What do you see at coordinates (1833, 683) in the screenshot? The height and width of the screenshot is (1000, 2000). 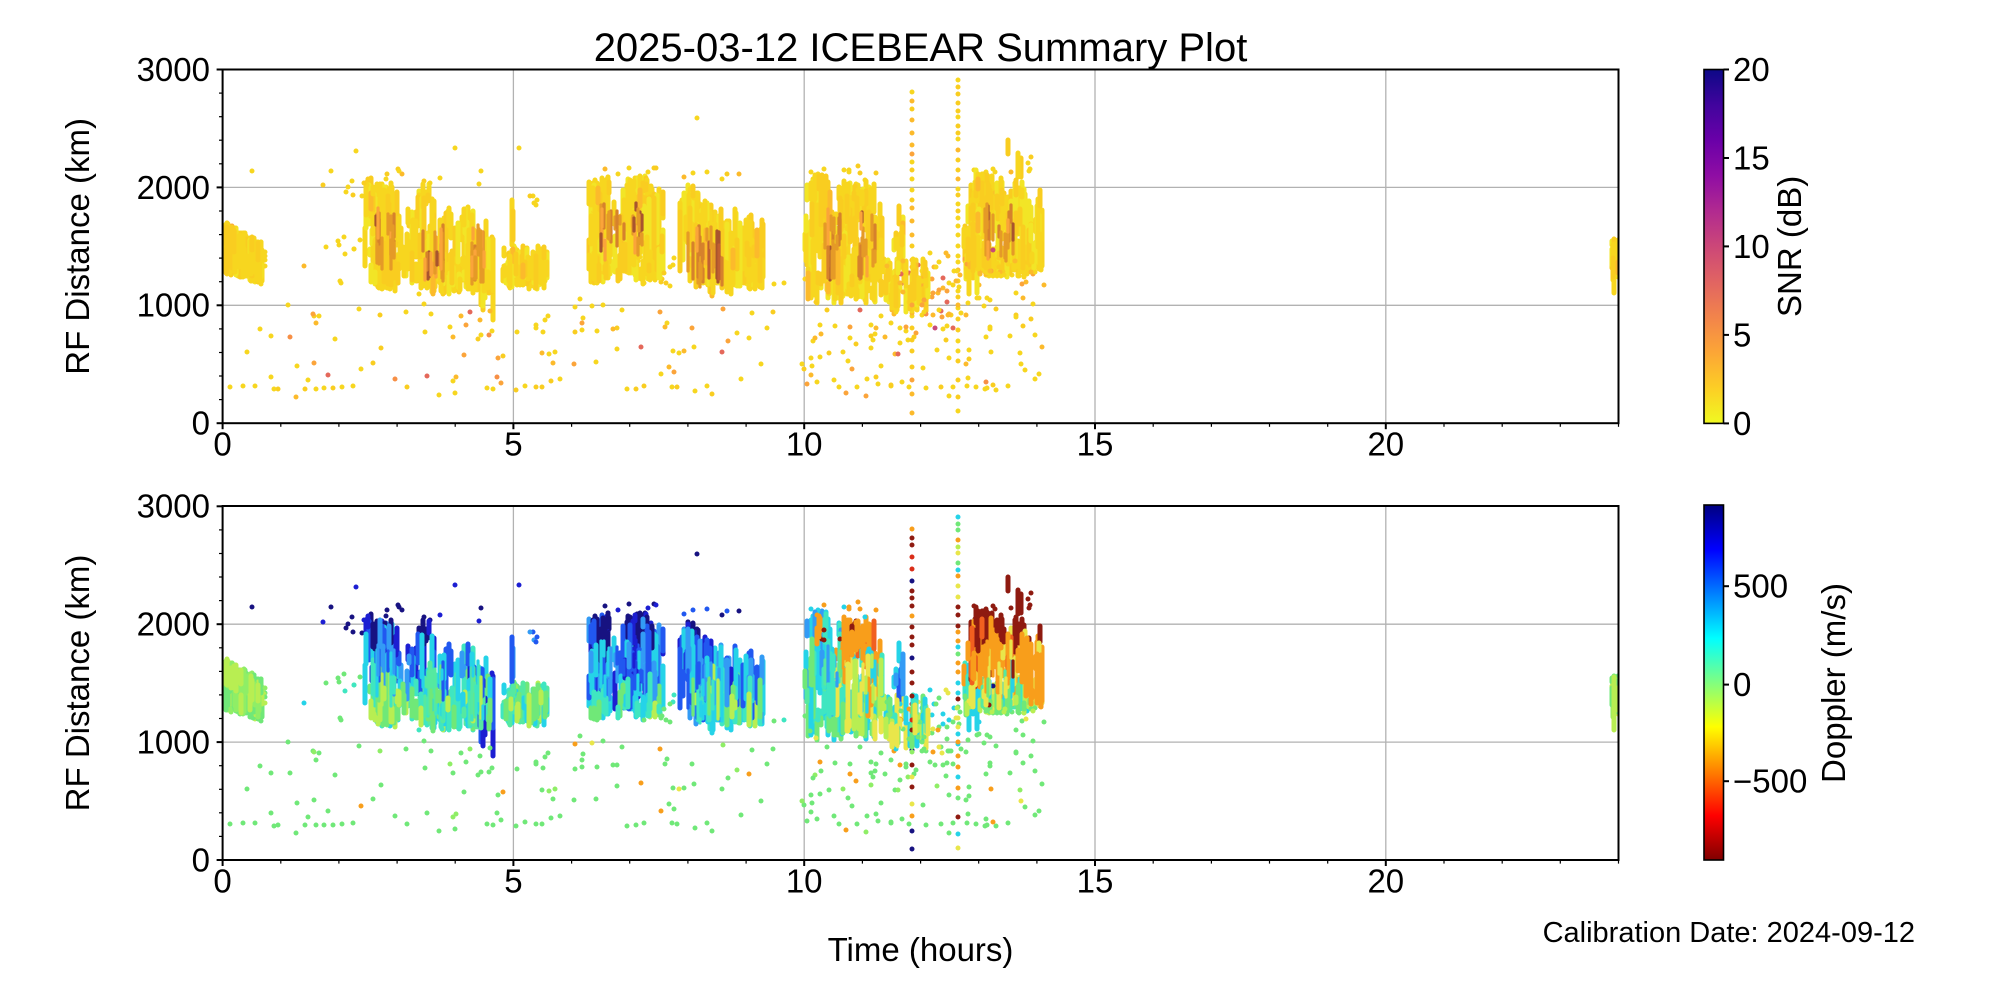 I see `svg-text: Doppler (m/s)` at bounding box center [1833, 683].